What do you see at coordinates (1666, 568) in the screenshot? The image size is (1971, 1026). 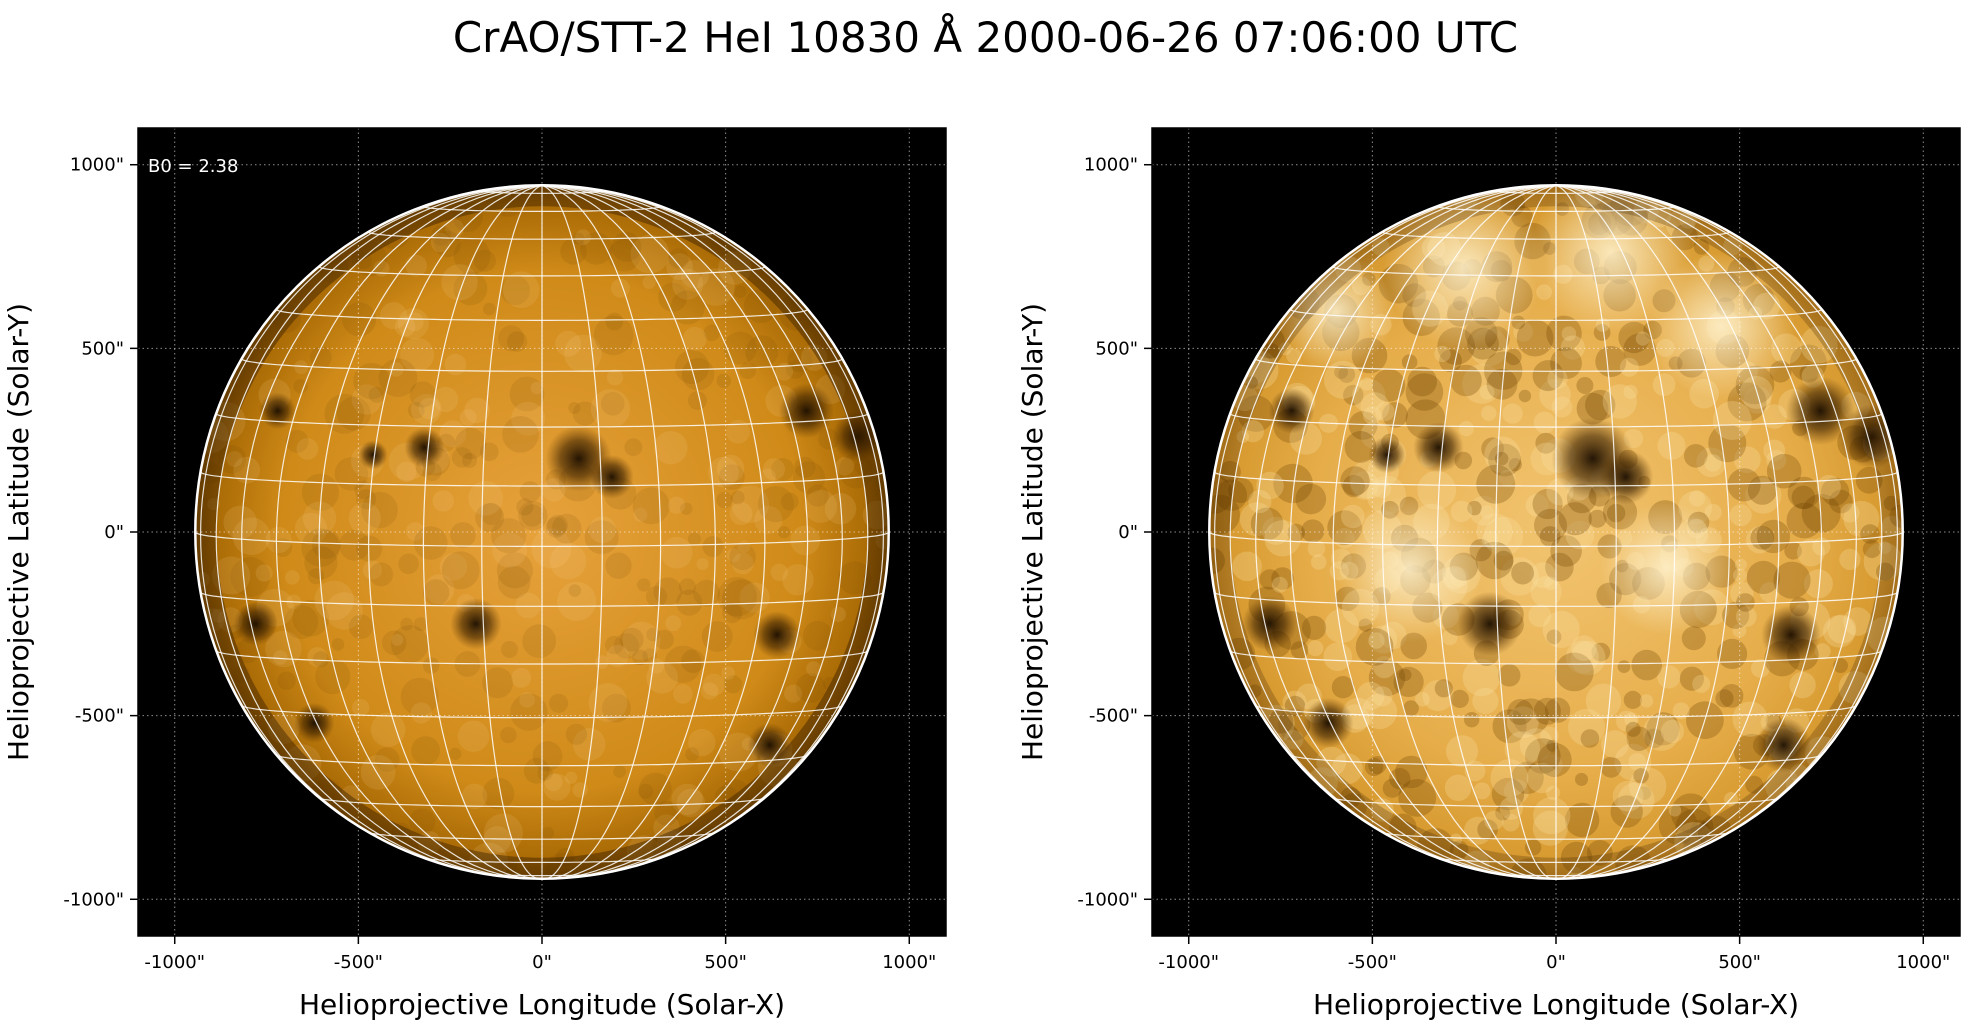 I see `bright-region` at bounding box center [1666, 568].